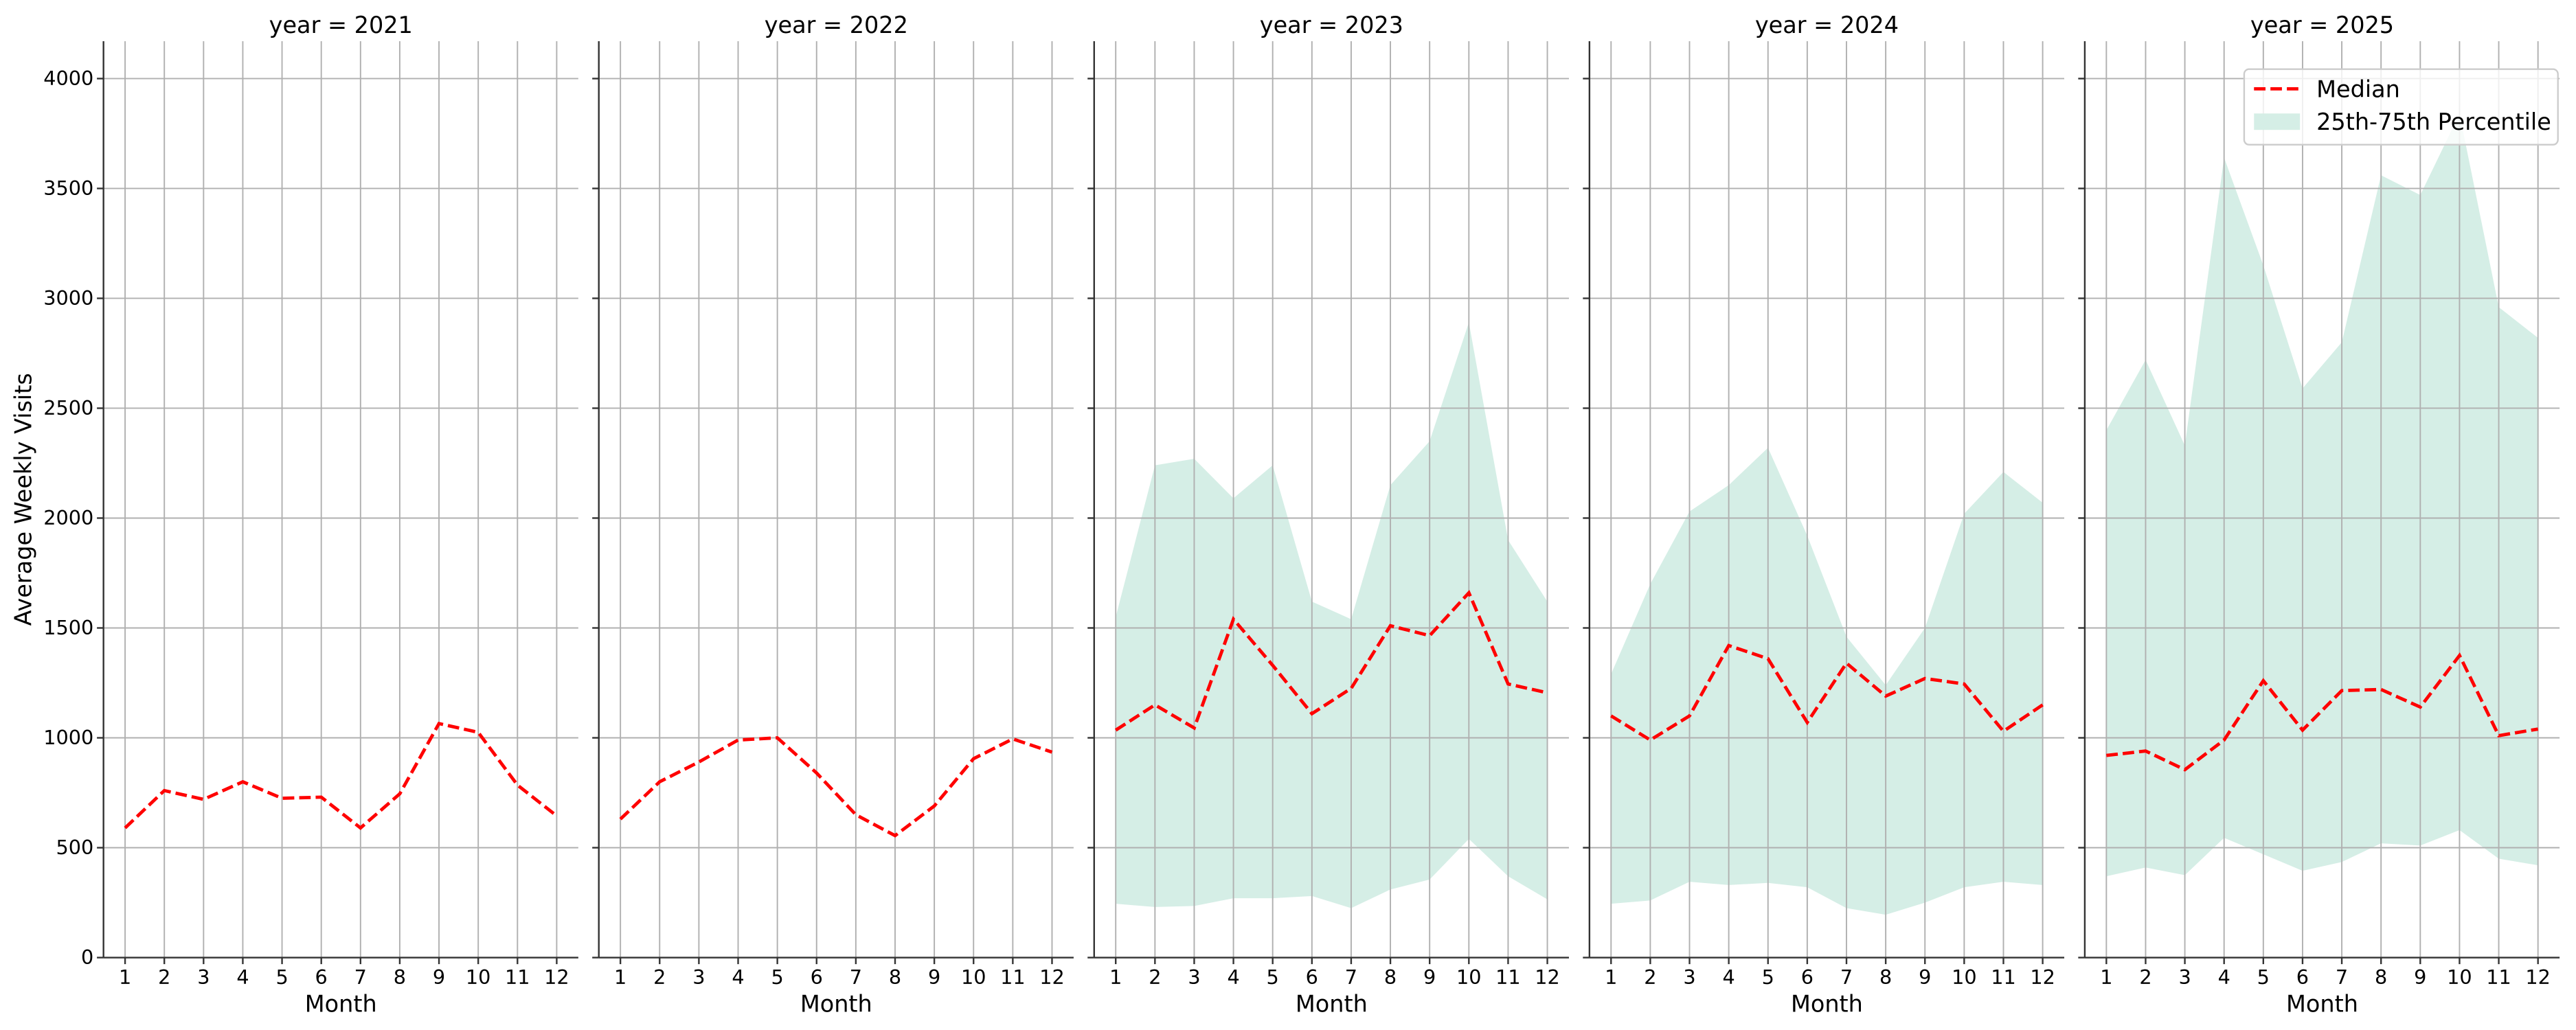 The height and width of the screenshot is (1030, 2576). Describe the element at coordinates (68, 517) in the screenshot. I see `y-tick-label: 2000` at that location.